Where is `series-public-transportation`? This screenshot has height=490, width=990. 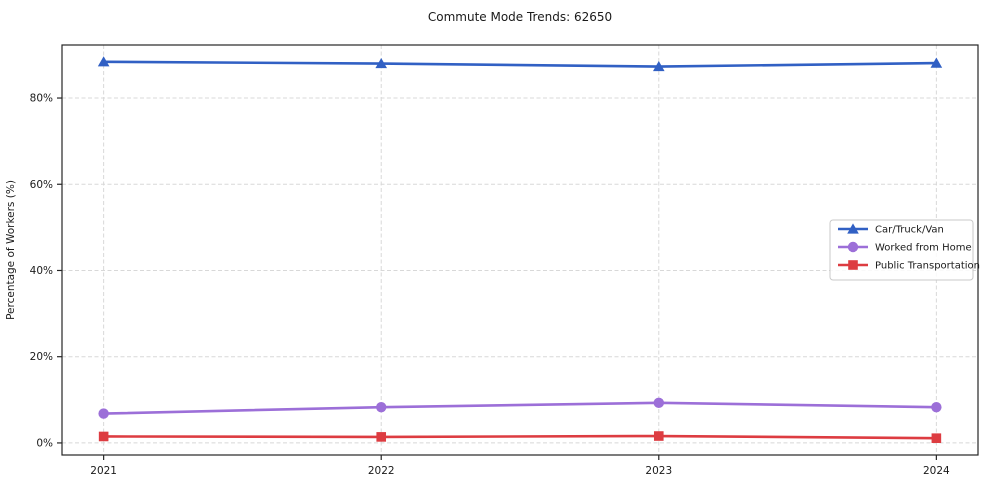
series-public-transportation is located at coordinates (520, 437).